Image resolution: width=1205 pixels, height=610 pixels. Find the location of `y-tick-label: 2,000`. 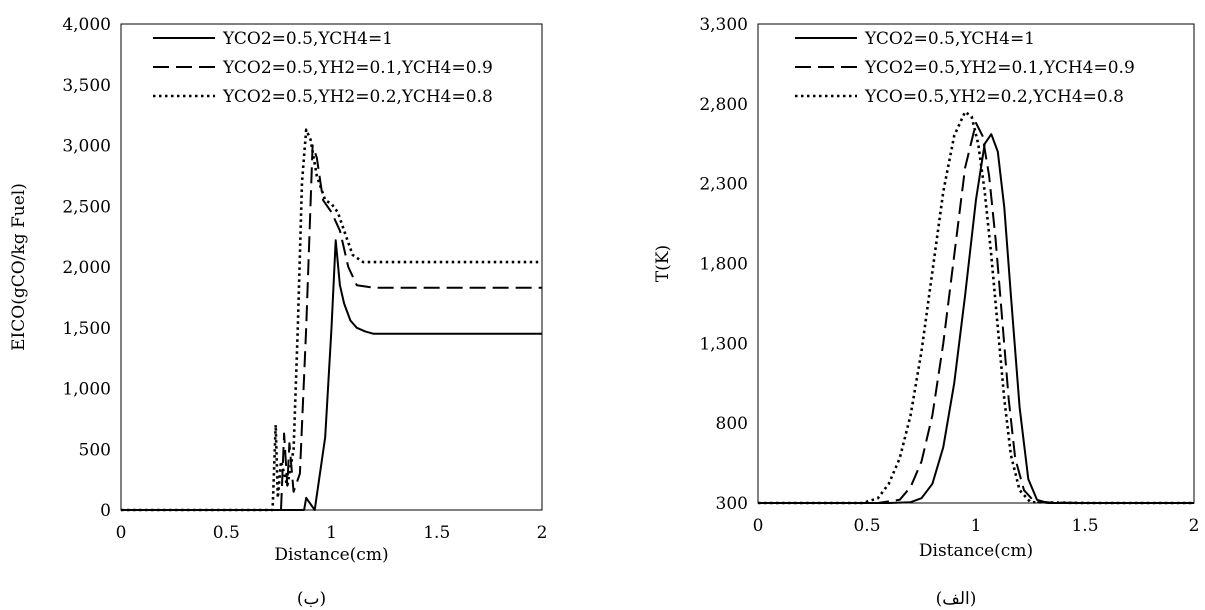

y-tick-label: 2,000 is located at coordinates (86, 268).